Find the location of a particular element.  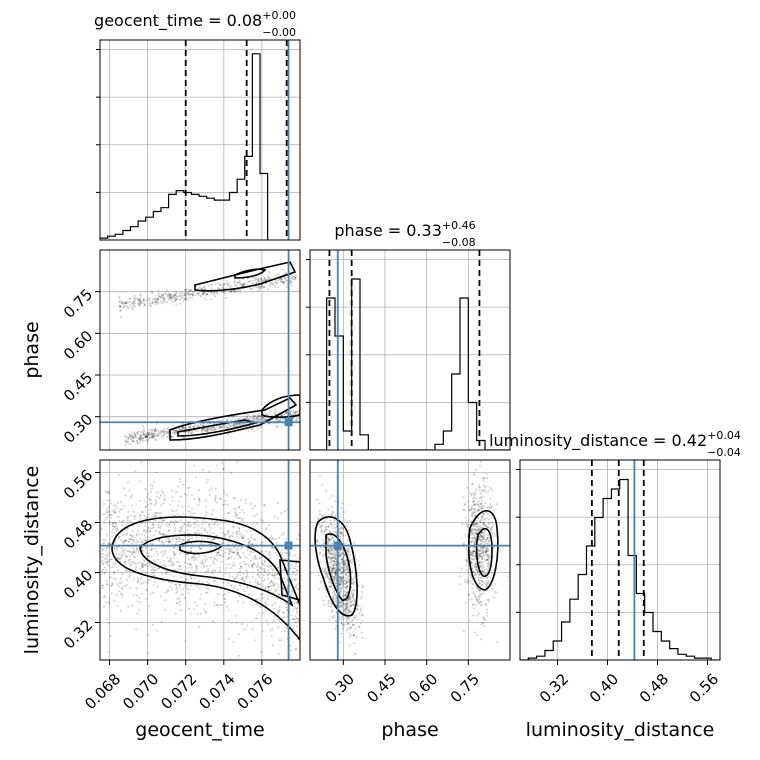

ytick-label-luminosity_distance-0: 0.32 is located at coordinates (78, 634).